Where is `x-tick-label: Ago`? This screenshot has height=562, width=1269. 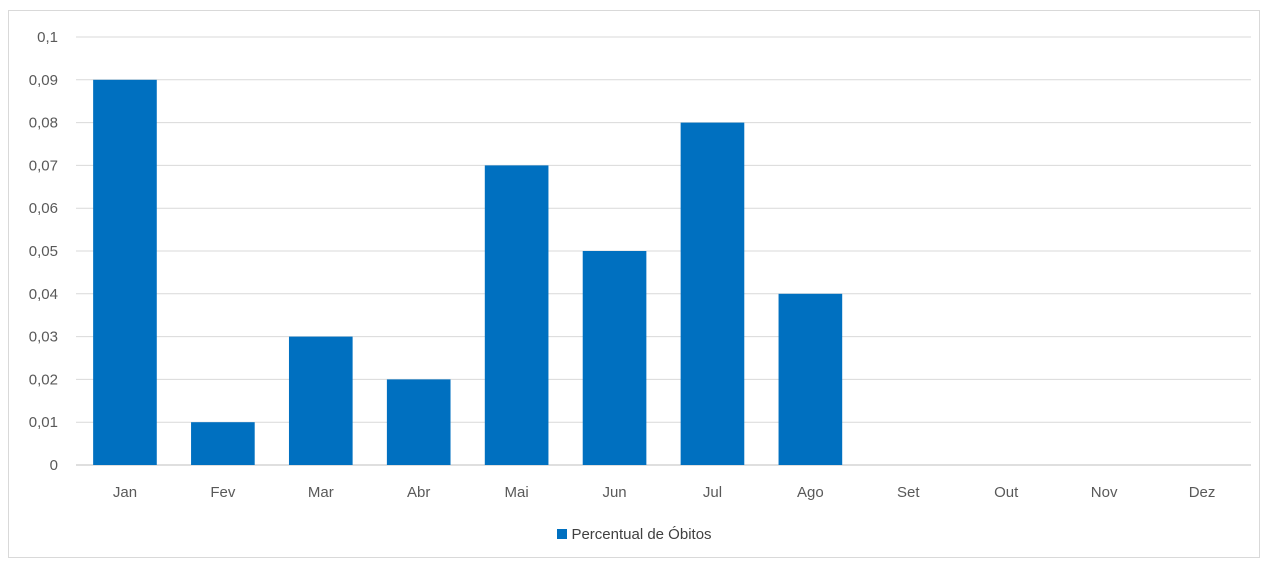 x-tick-label: Ago is located at coordinates (810, 492).